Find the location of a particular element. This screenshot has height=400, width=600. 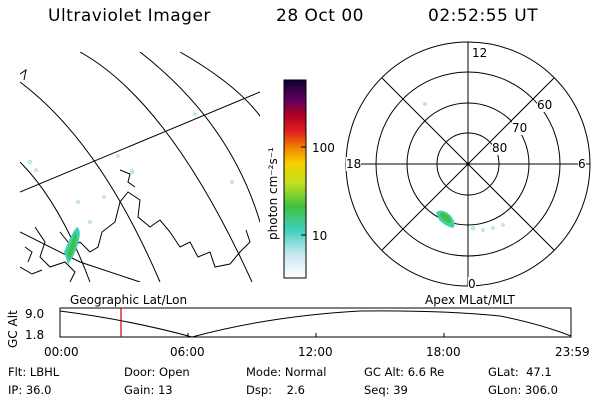

timeline-x-1200: 12:00 is located at coordinates (315, 352).